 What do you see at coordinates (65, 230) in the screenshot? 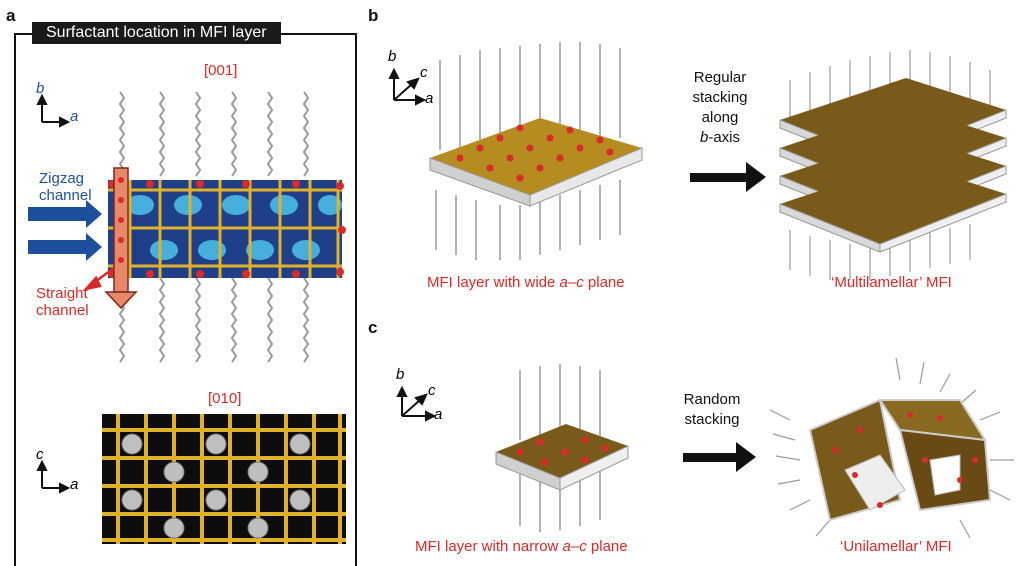
I see `zigzag-channel-arrow-icon` at bounding box center [65, 230].